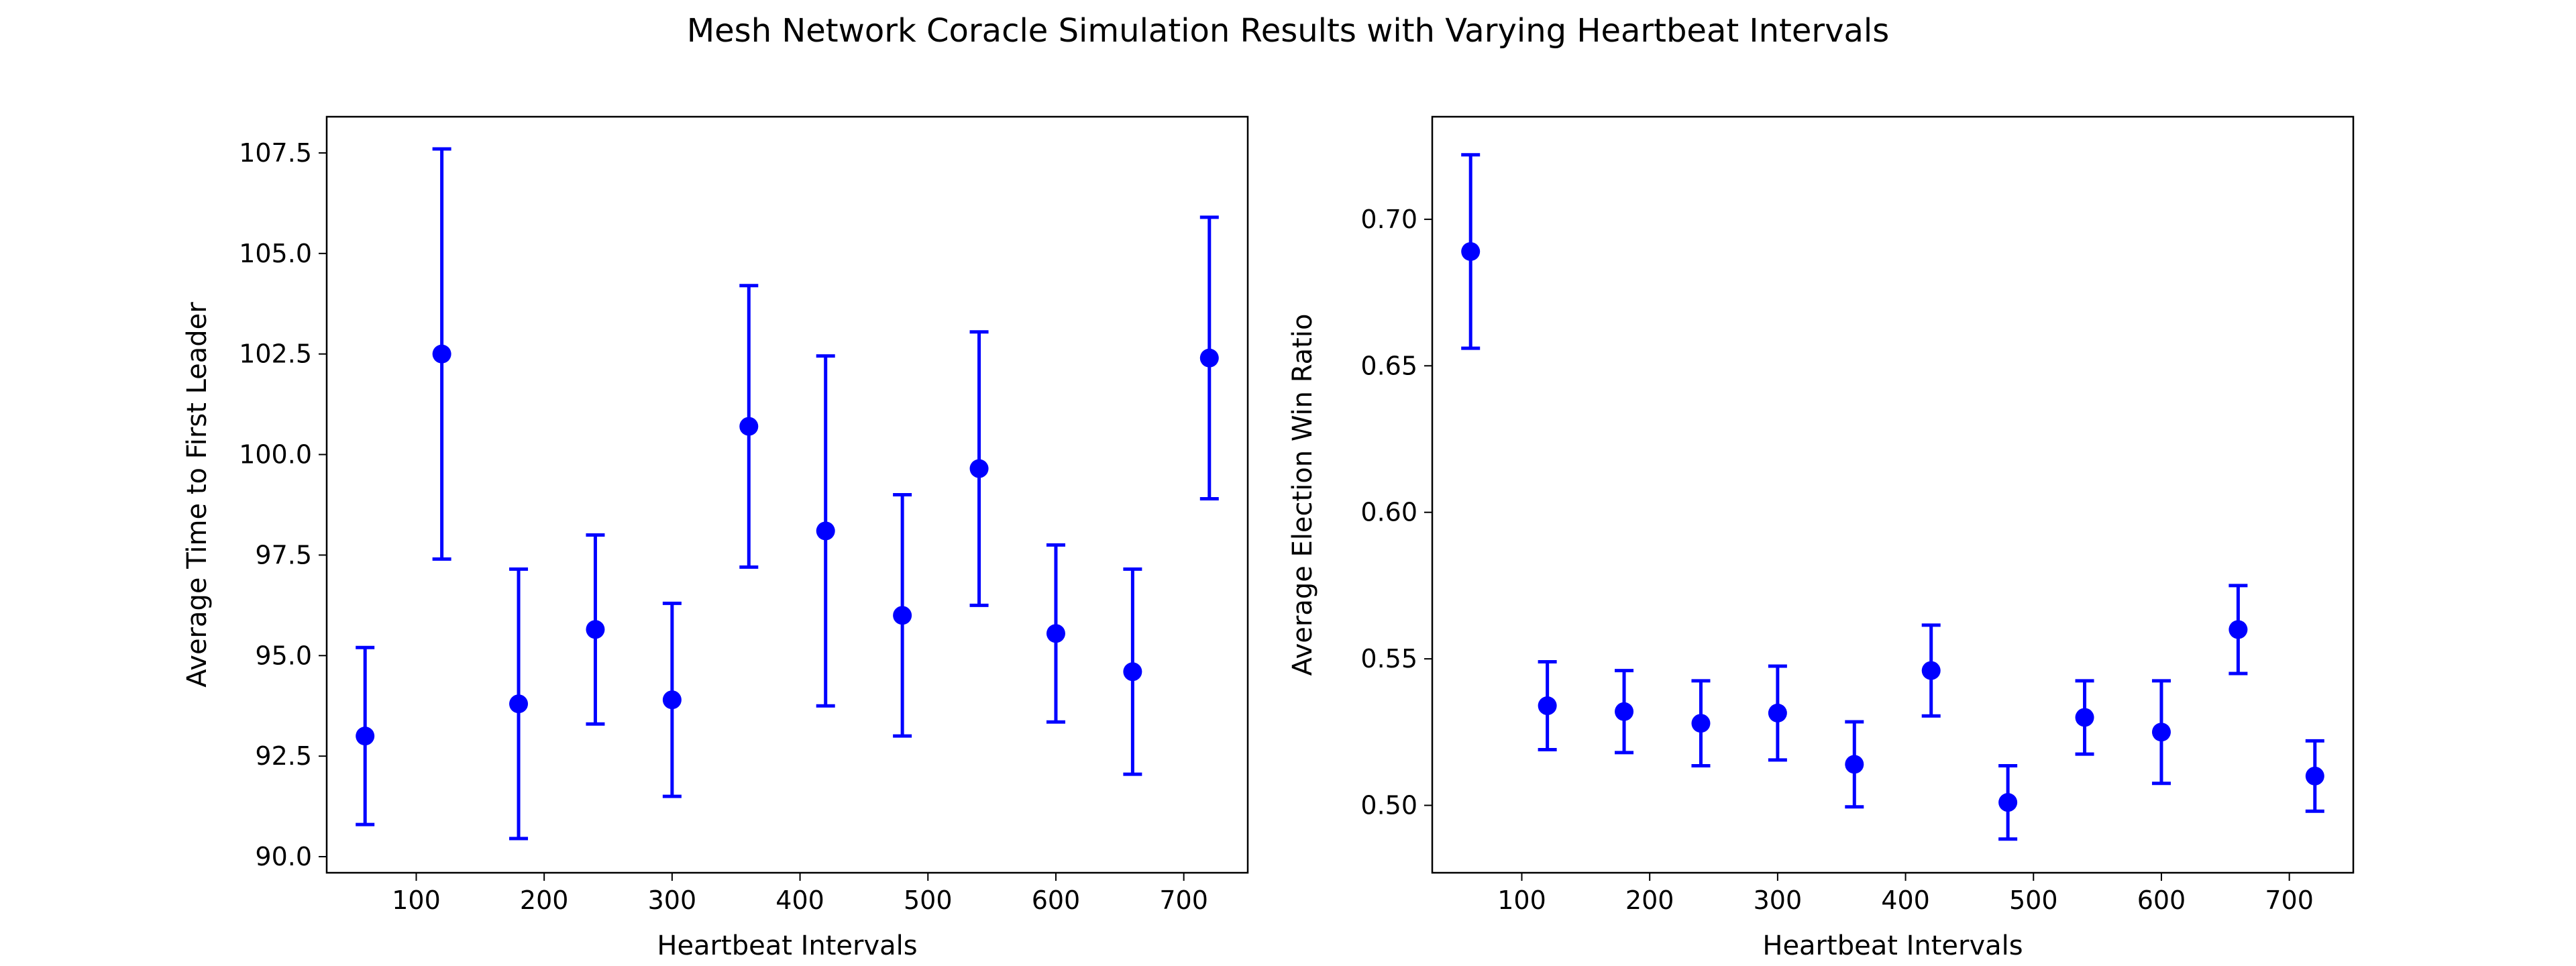  I want to click on y-tick-label: 0.55, so click(1388, 659).